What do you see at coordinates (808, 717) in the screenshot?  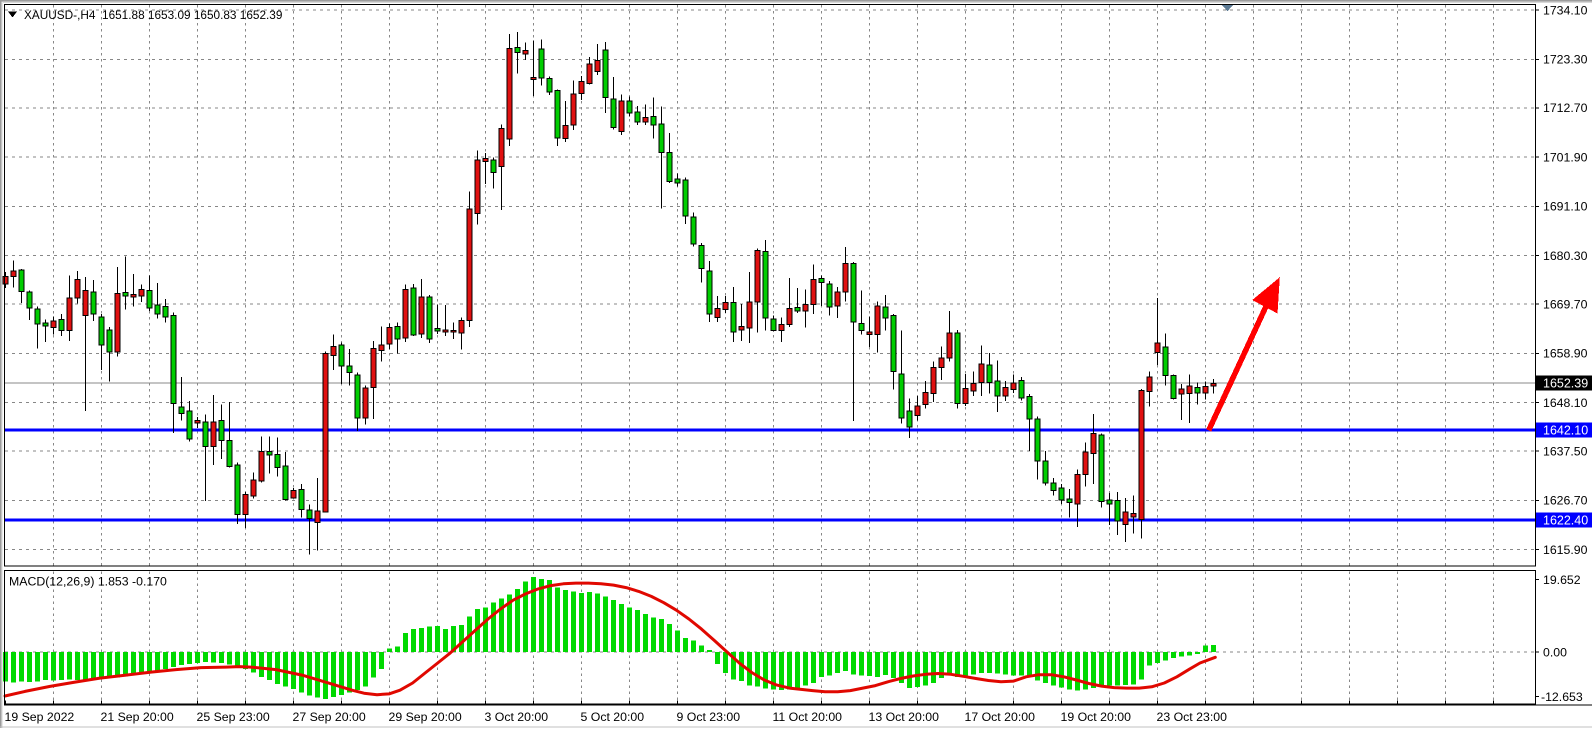 I see `svg-text: 11 Oct 20:00` at bounding box center [808, 717].